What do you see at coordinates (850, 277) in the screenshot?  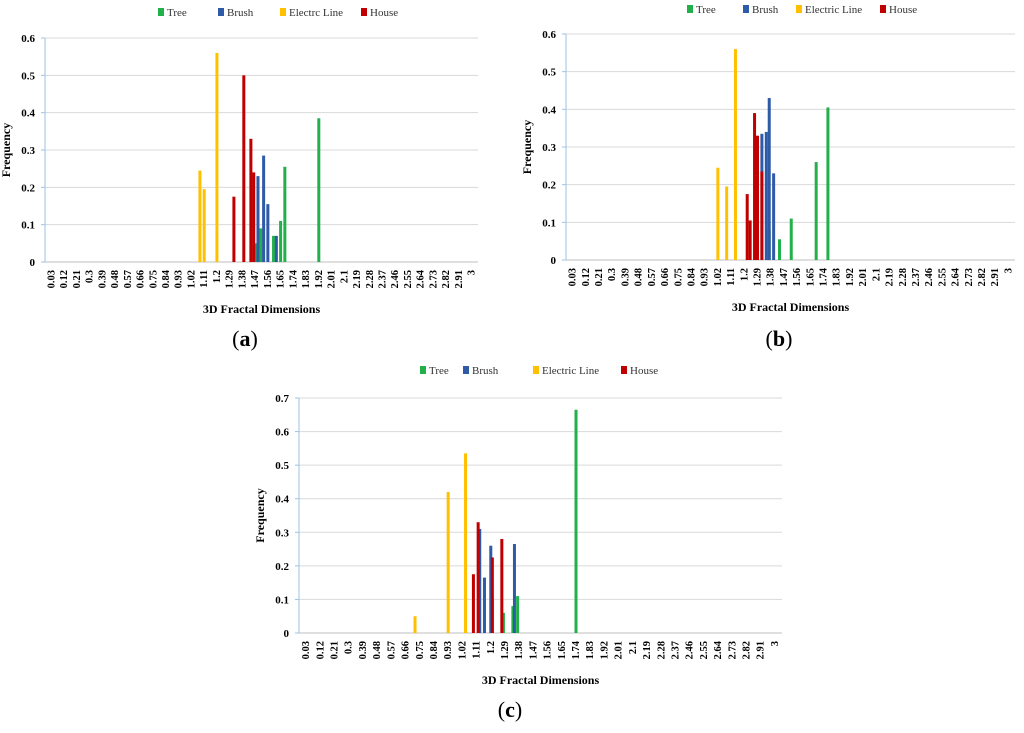 I see `chart-b-x-tick-label: 1.92` at bounding box center [850, 277].